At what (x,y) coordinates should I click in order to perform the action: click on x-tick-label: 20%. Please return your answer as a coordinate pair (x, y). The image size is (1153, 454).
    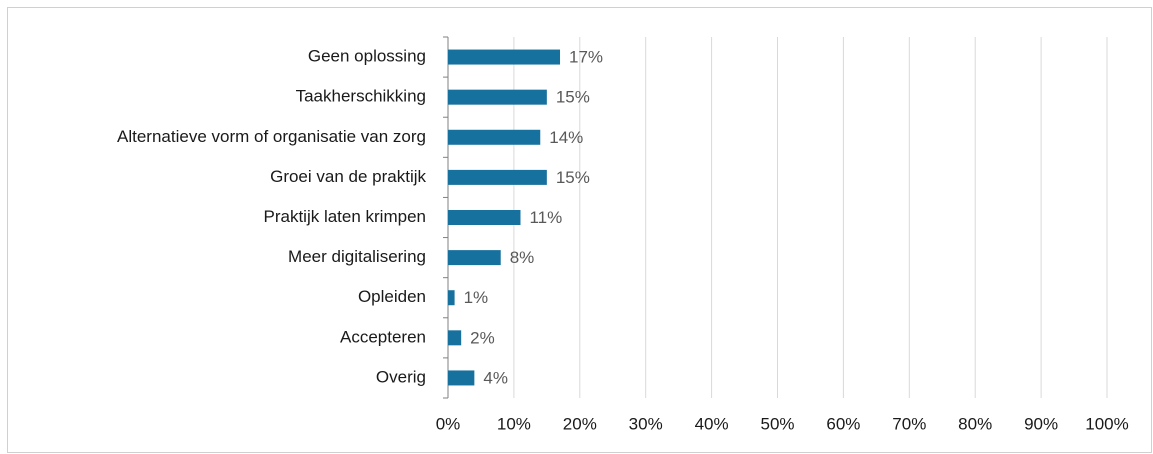
    Looking at the image, I should click on (580, 423).